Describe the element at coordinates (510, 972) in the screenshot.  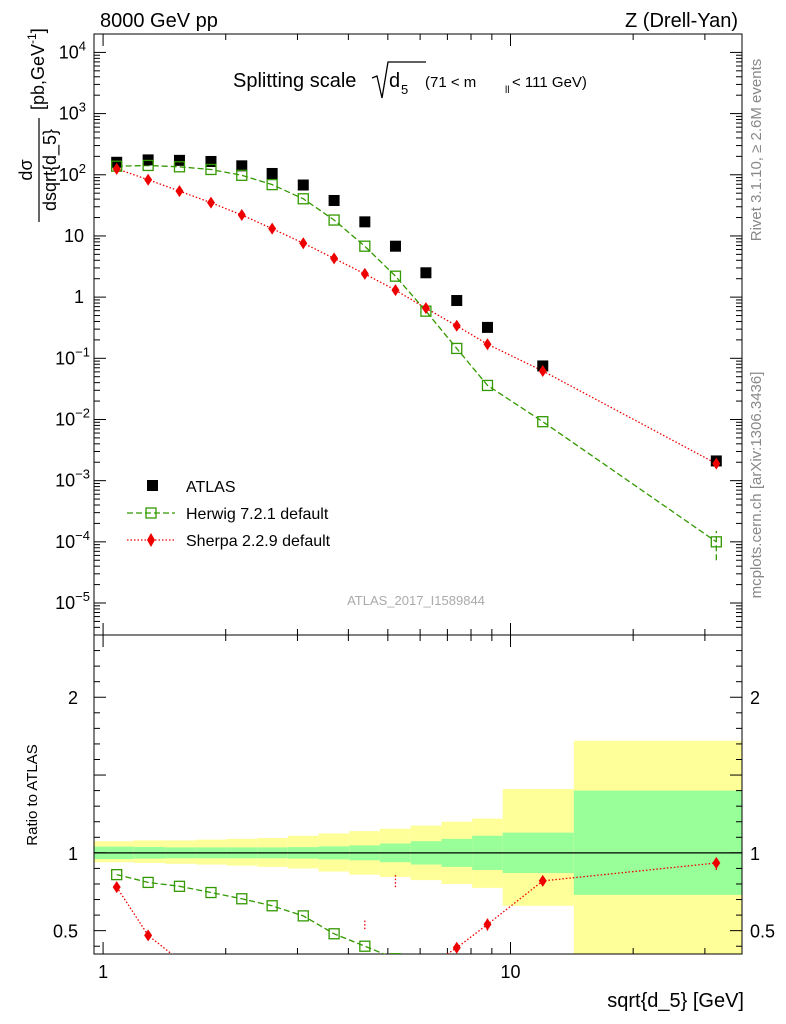
I see `x-tick-label: 10` at that location.